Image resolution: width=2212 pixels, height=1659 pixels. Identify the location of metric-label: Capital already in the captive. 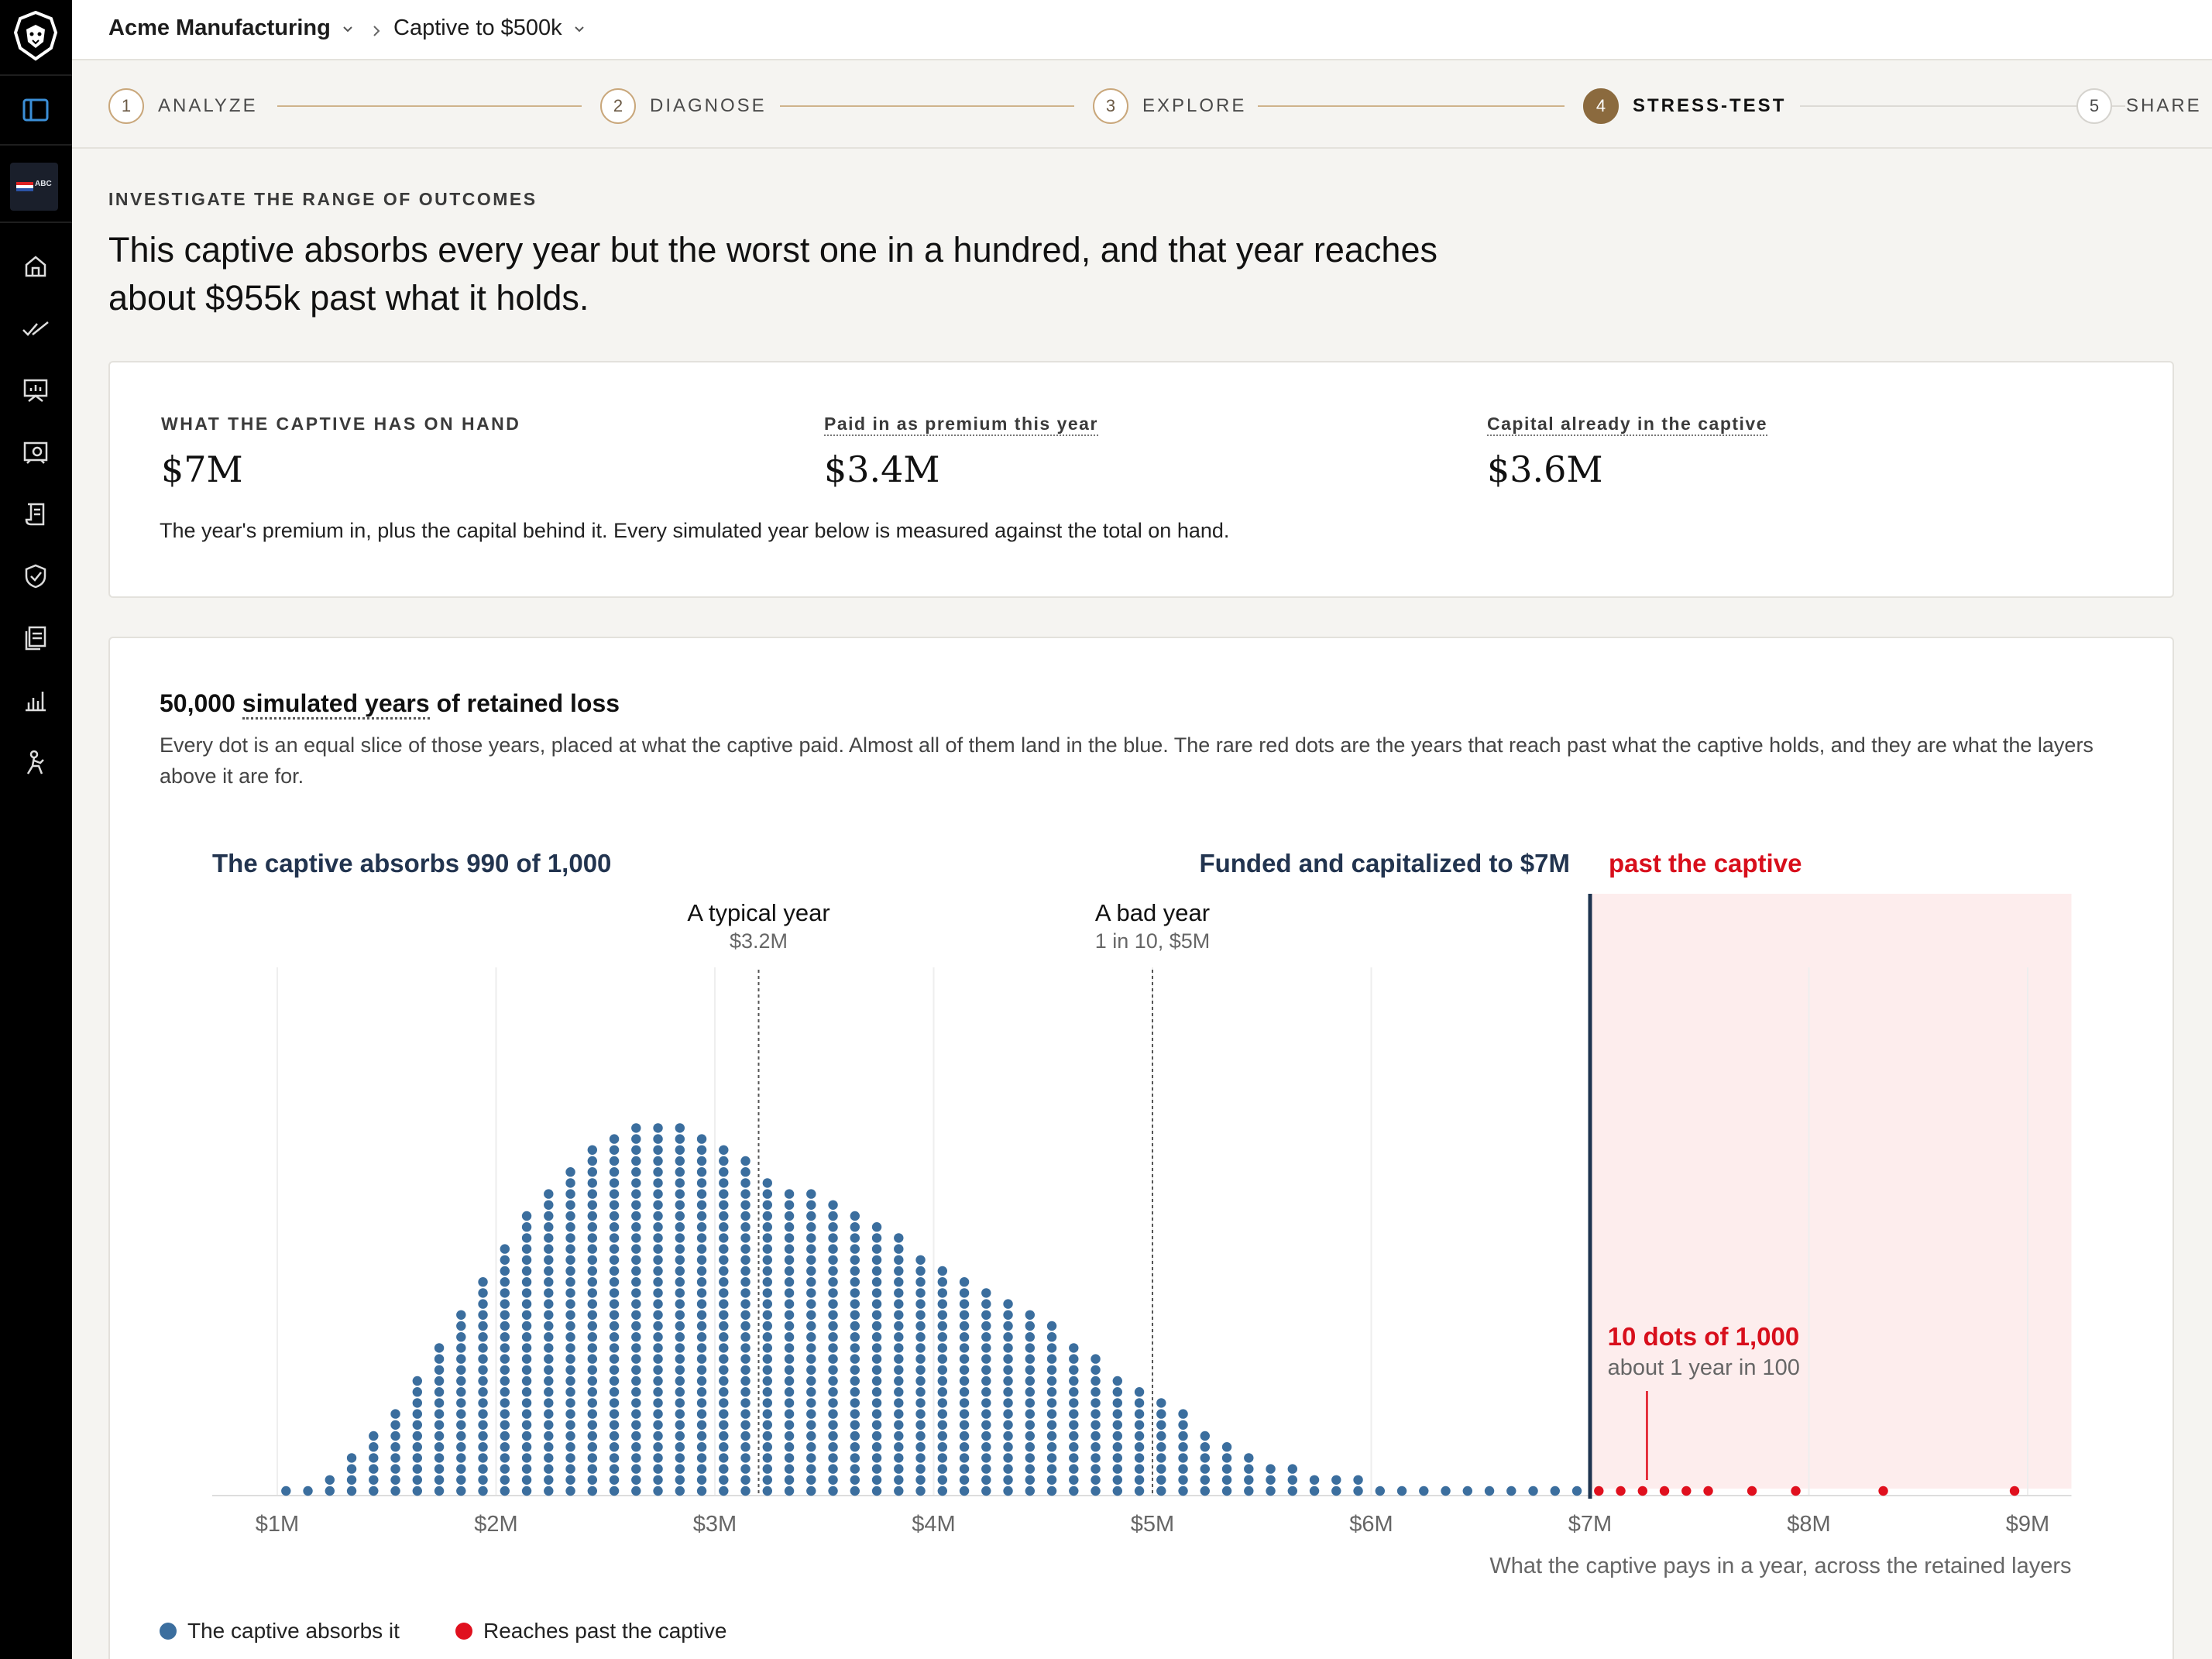
(1627, 425).